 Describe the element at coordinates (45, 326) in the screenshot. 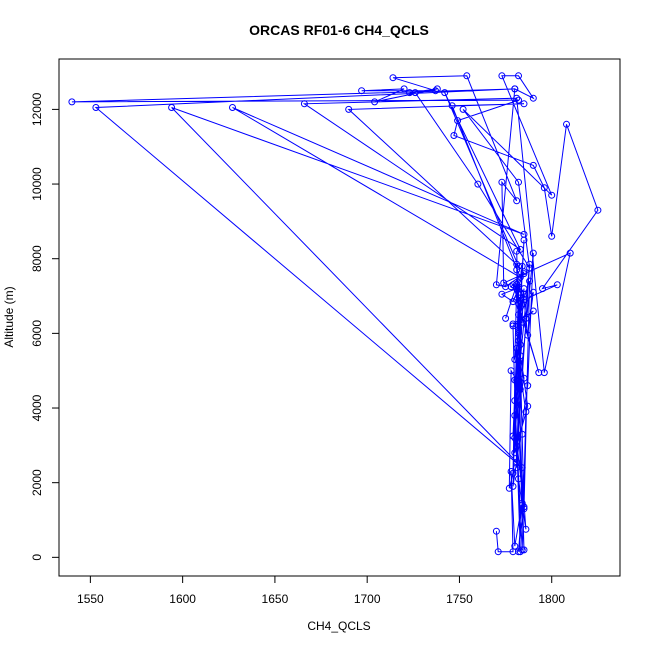

I see `y-axis: 0 2000 4000 6000 8000 10000 12000` at that location.